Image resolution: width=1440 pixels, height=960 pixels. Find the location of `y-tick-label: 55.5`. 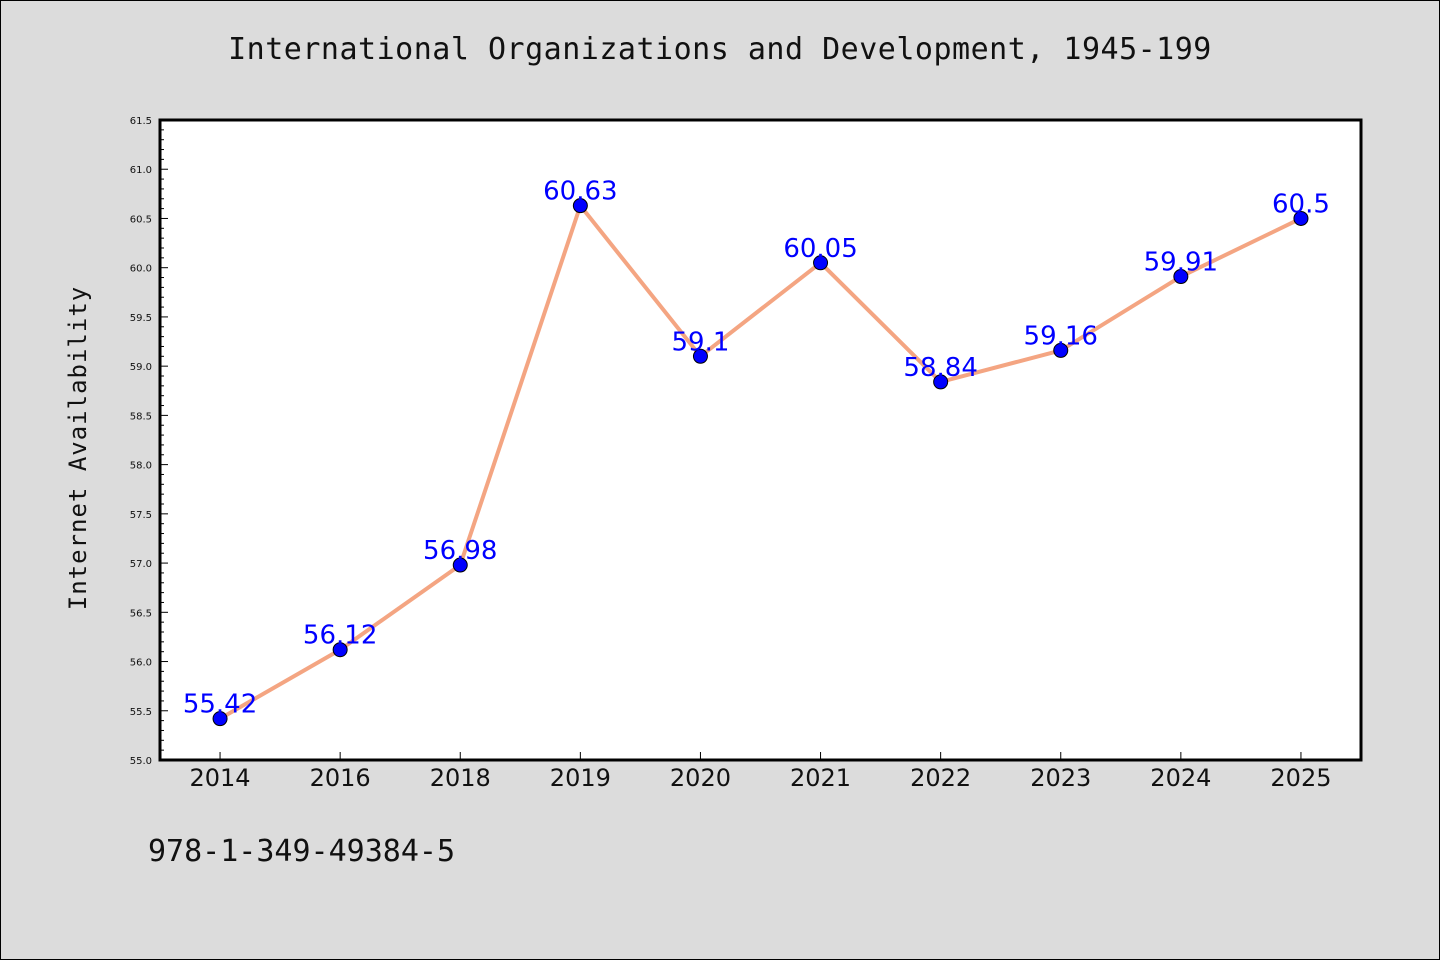

y-tick-label: 55.5 is located at coordinates (141, 712).